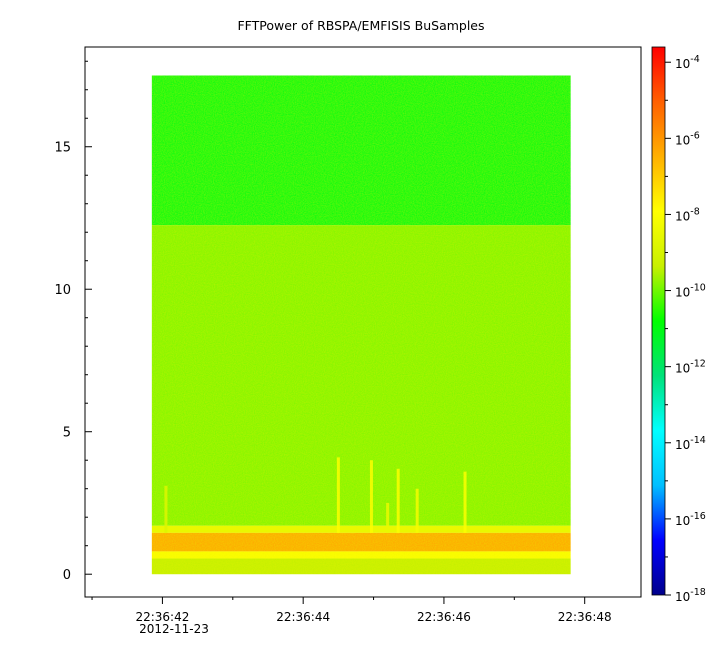  Describe the element at coordinates (658, 321) in the screenshot. I see `colorbar` at that location.